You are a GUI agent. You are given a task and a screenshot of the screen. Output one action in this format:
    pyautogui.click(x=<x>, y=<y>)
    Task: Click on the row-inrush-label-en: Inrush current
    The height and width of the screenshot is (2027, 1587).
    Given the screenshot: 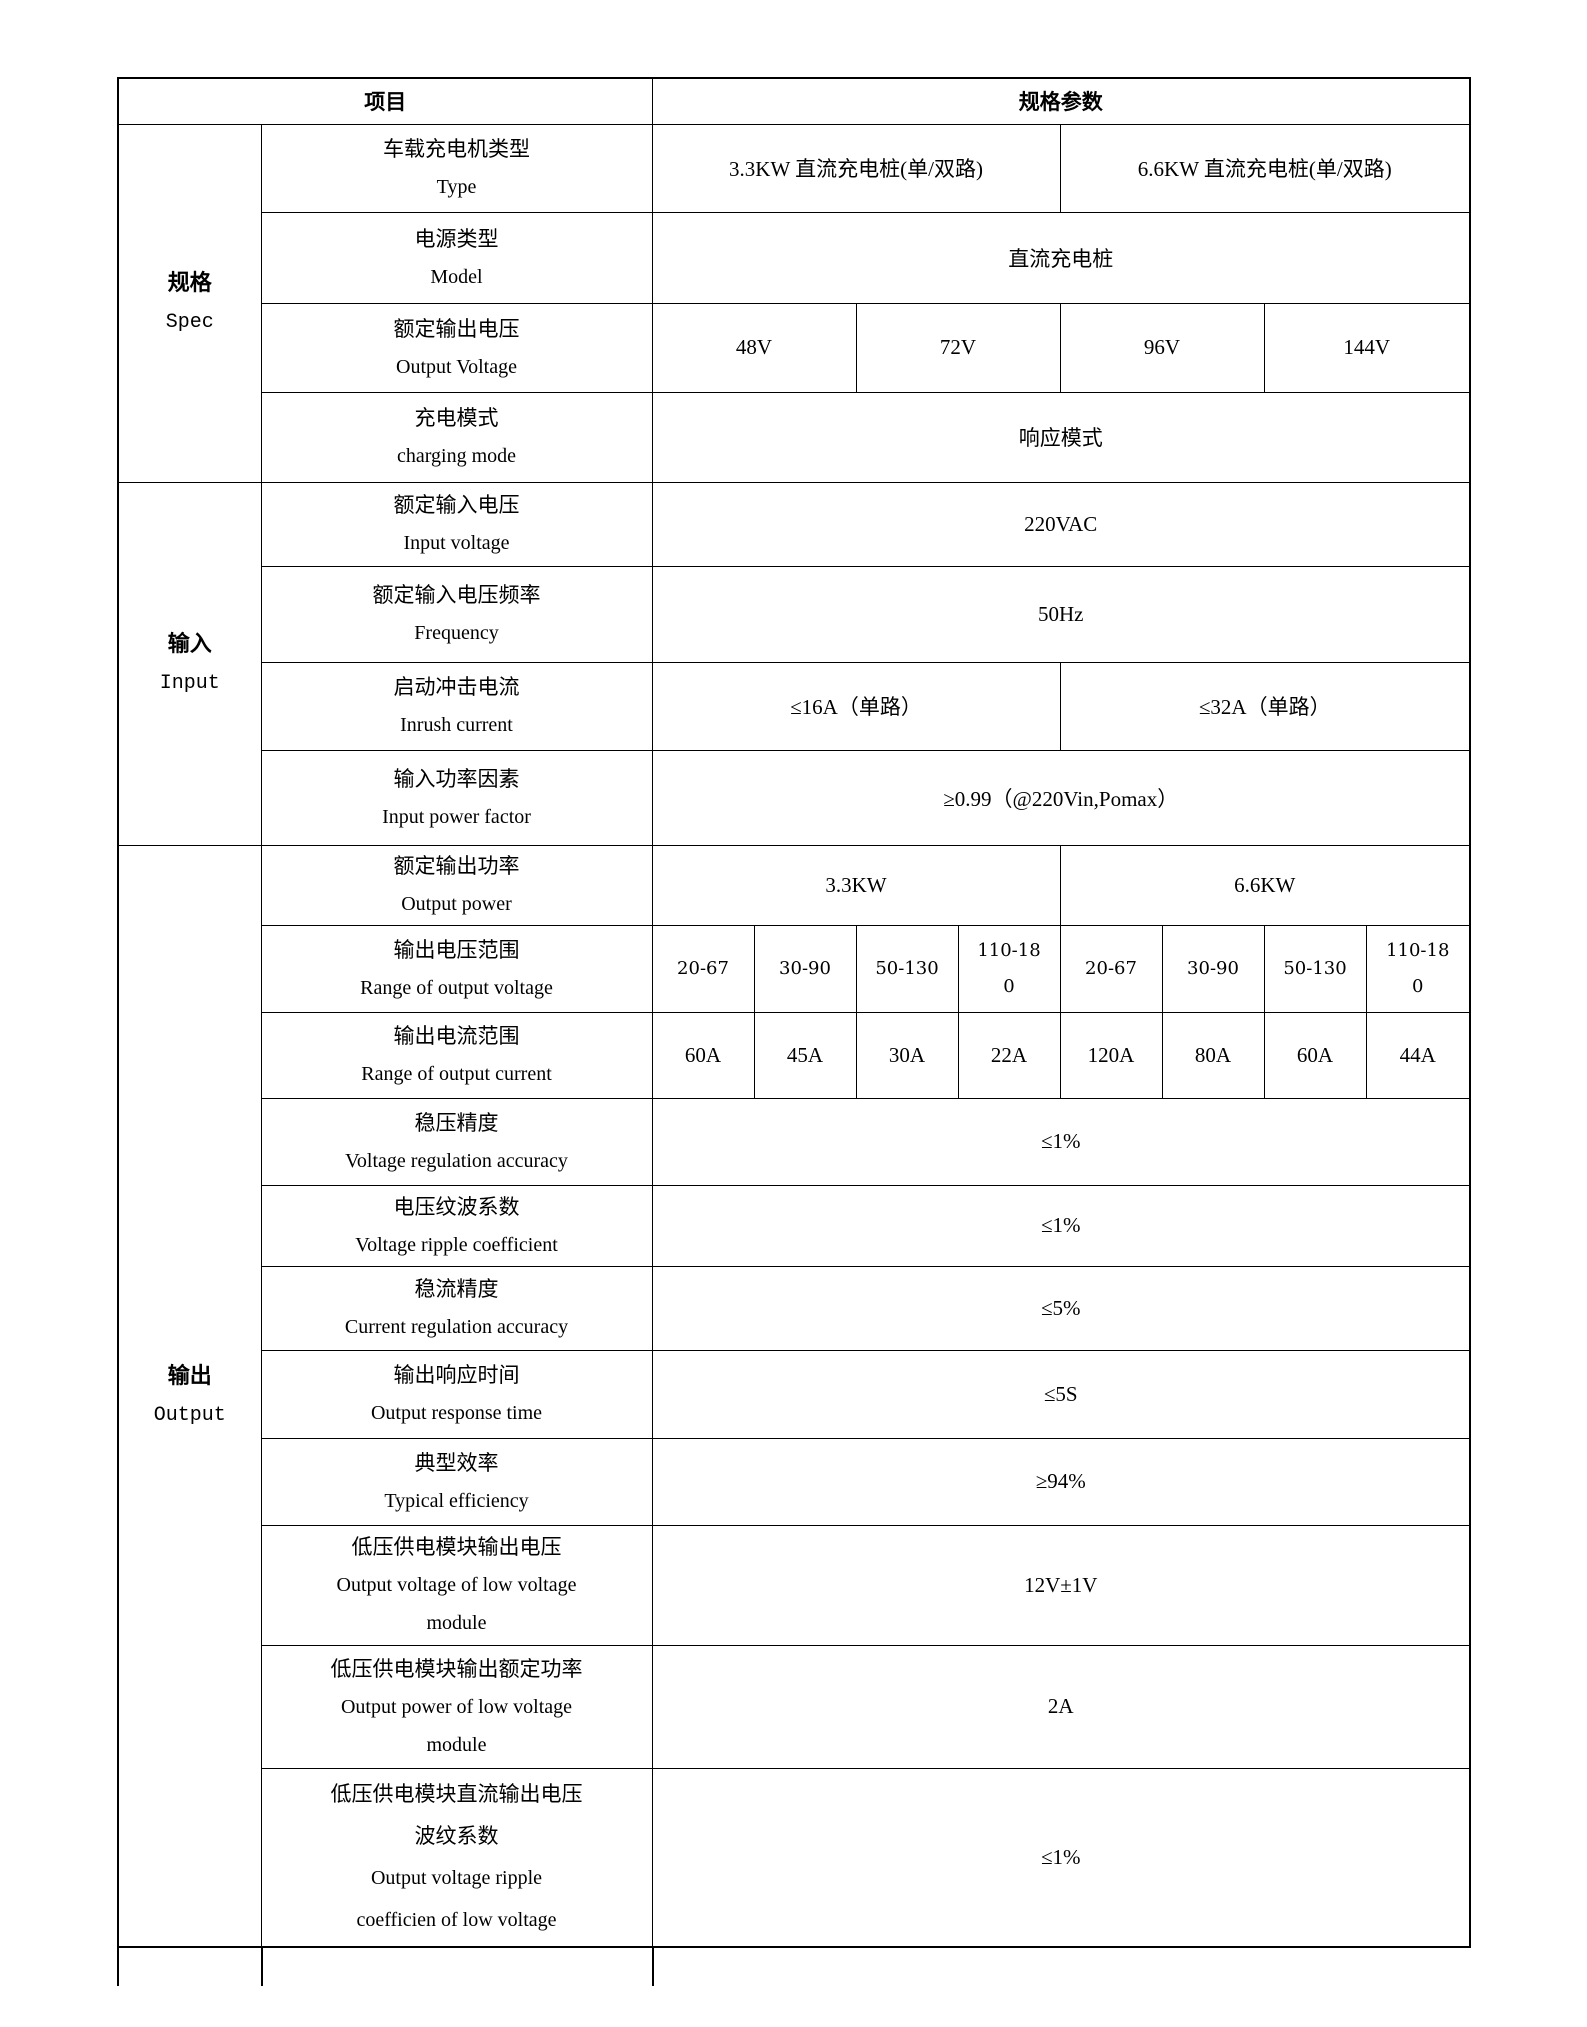 What is the action you would take?
    pyautogui.click(x=456, y=725)
    